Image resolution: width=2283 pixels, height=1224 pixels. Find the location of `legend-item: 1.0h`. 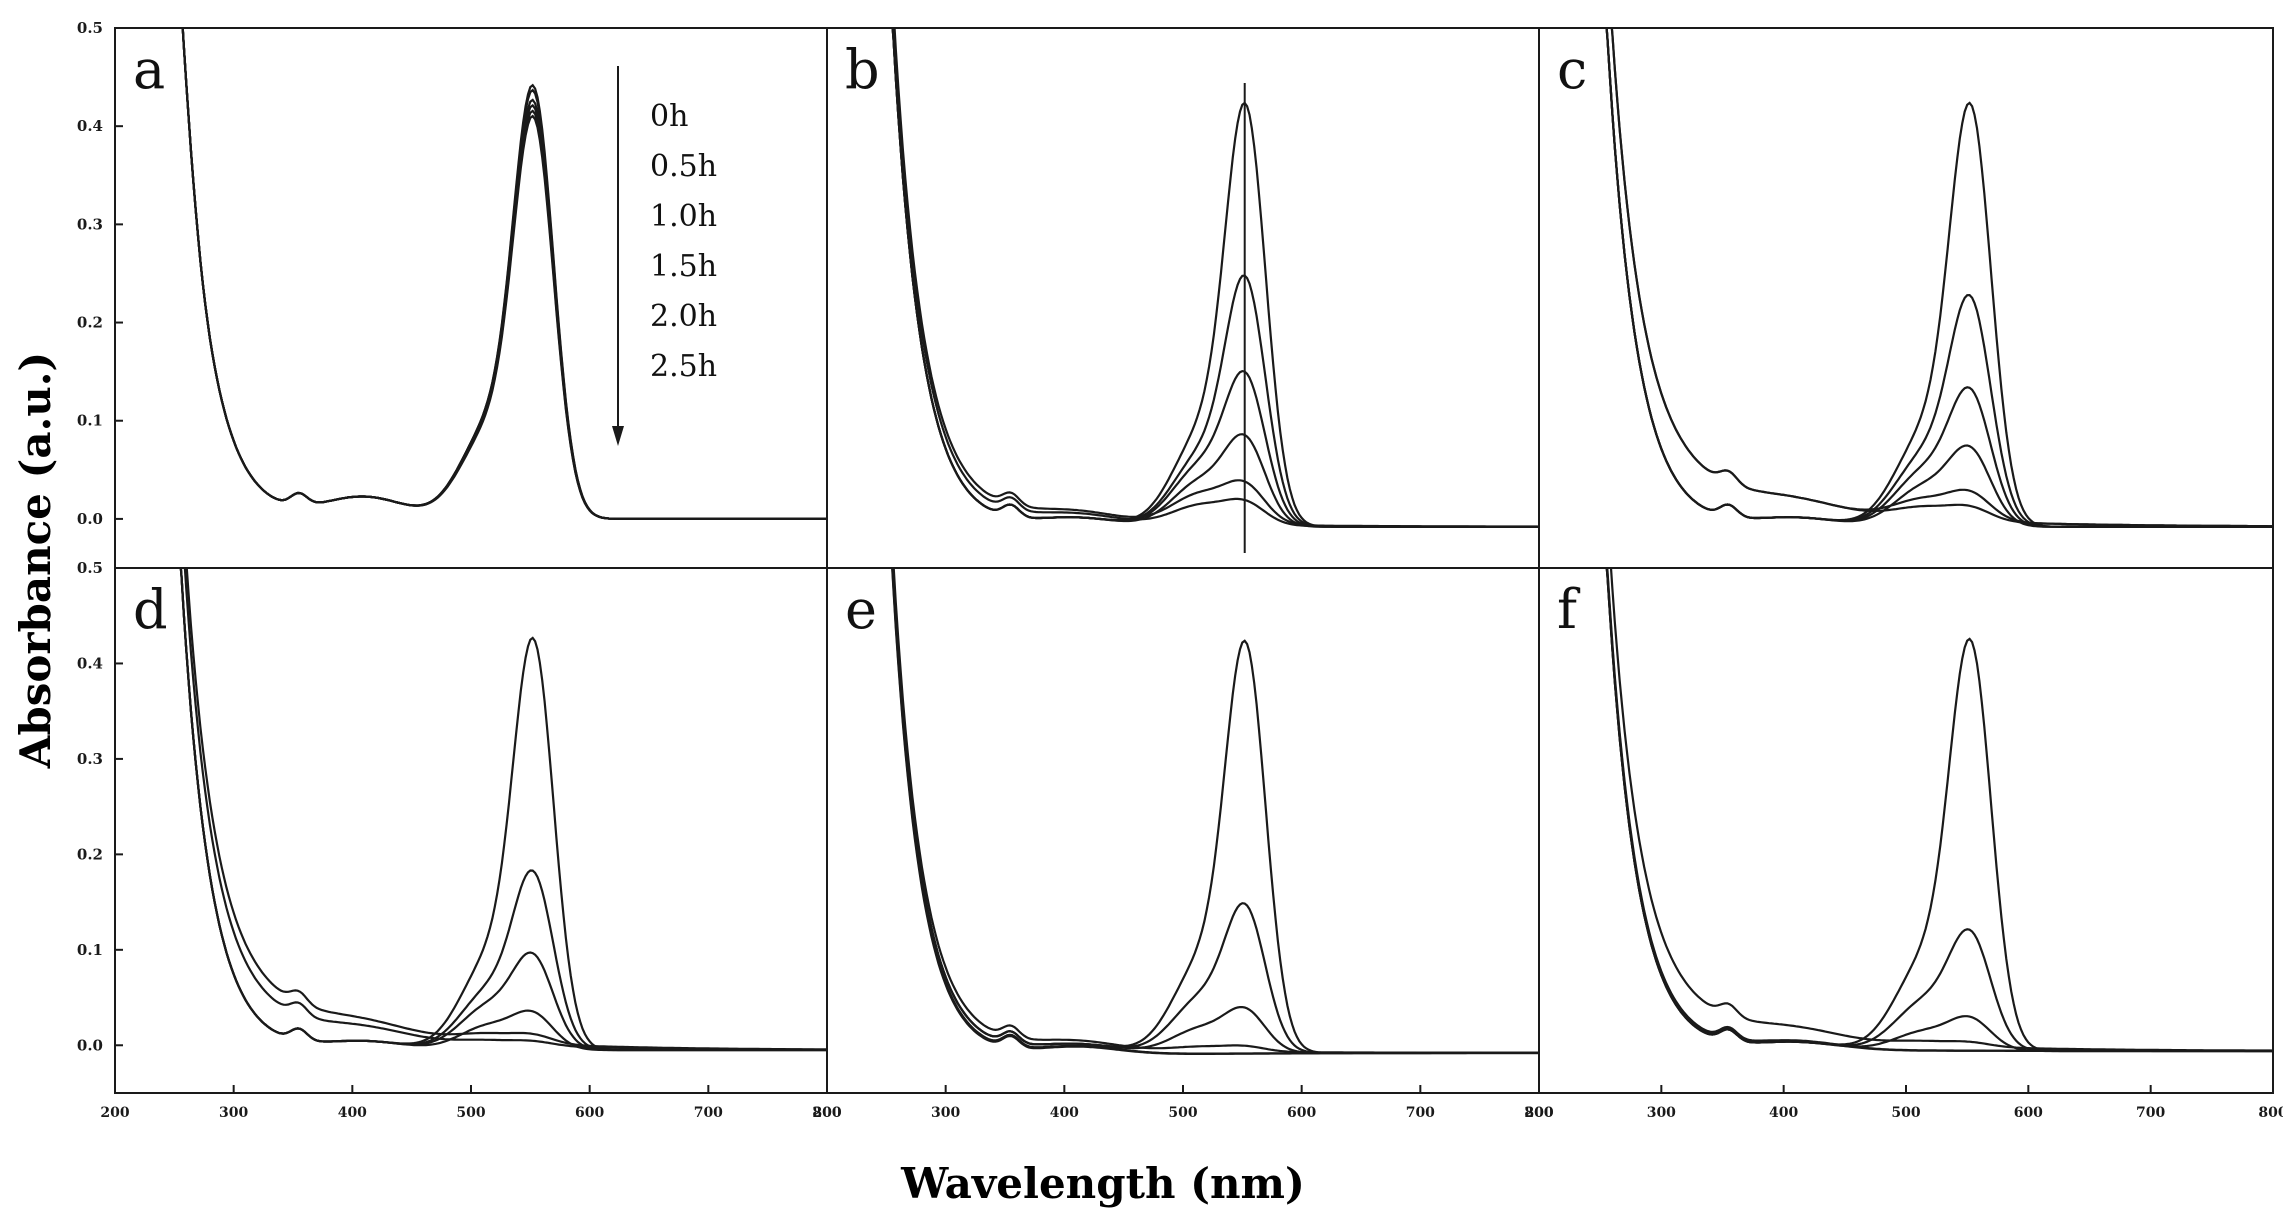

legend-item: 1.0h is located at coordinates (683, 216).